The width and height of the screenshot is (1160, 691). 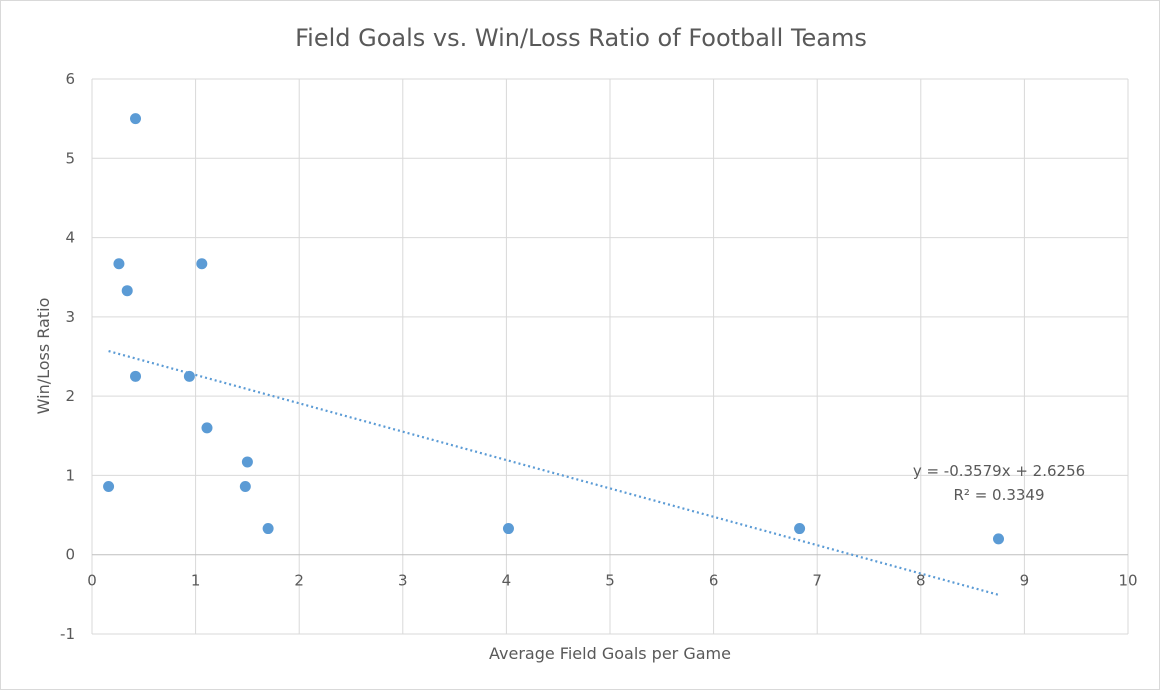 What do you see at coordinates (998, 495) in the screenshot?
I see `trendline-r-squared: R² = 0.3349` at bounding box center [998, 495].